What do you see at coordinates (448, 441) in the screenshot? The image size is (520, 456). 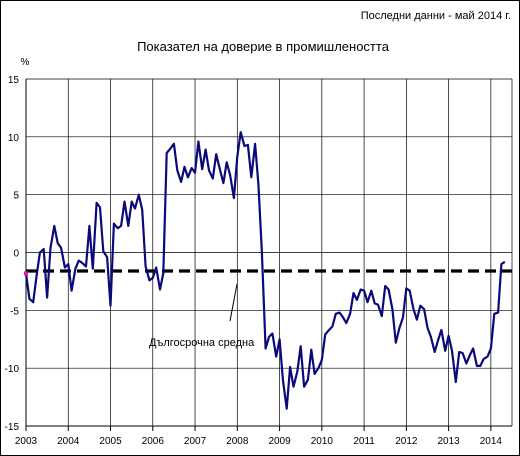 I see `x-tick-label: 2013` at bounding box center [448, 441].